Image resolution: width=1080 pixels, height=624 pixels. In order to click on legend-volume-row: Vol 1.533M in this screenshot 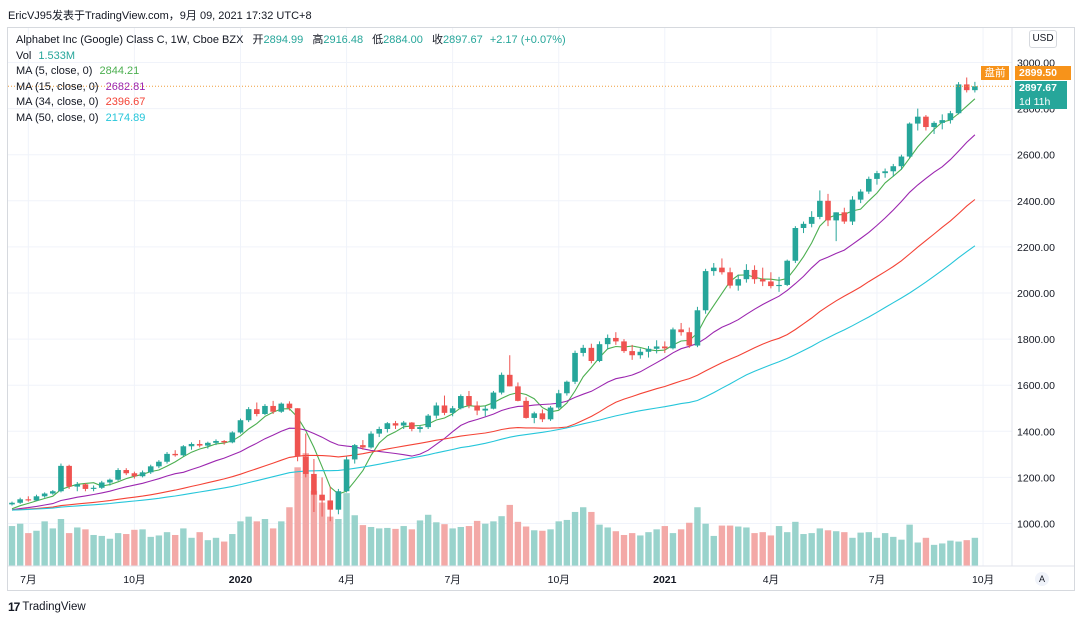, I will do `click(291, 57)`.